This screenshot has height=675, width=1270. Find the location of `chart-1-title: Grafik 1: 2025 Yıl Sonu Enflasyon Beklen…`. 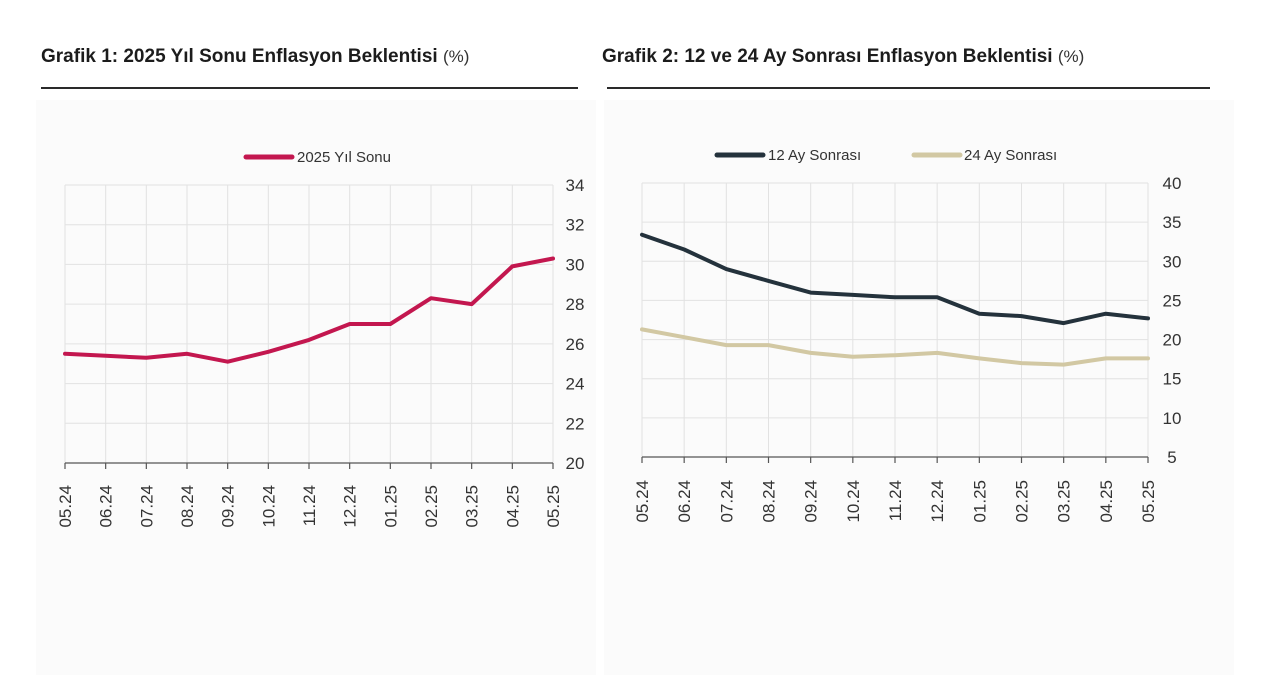

chart-1-title: Grafik 1: 2025 Yıl Sonu Enflasyon Beklen… is located at coordinates (255, 57).